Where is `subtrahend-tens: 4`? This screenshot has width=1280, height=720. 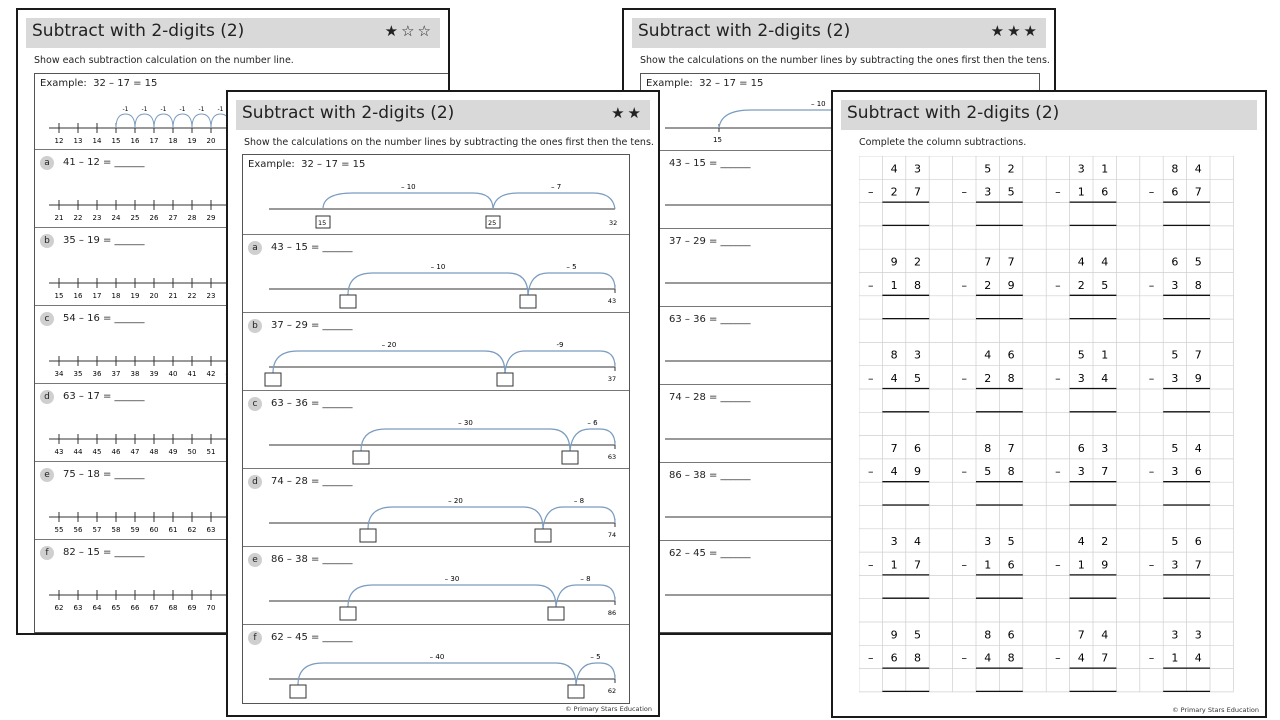
subtrahend-tens: 4 is located at coordinates (1081, 658).